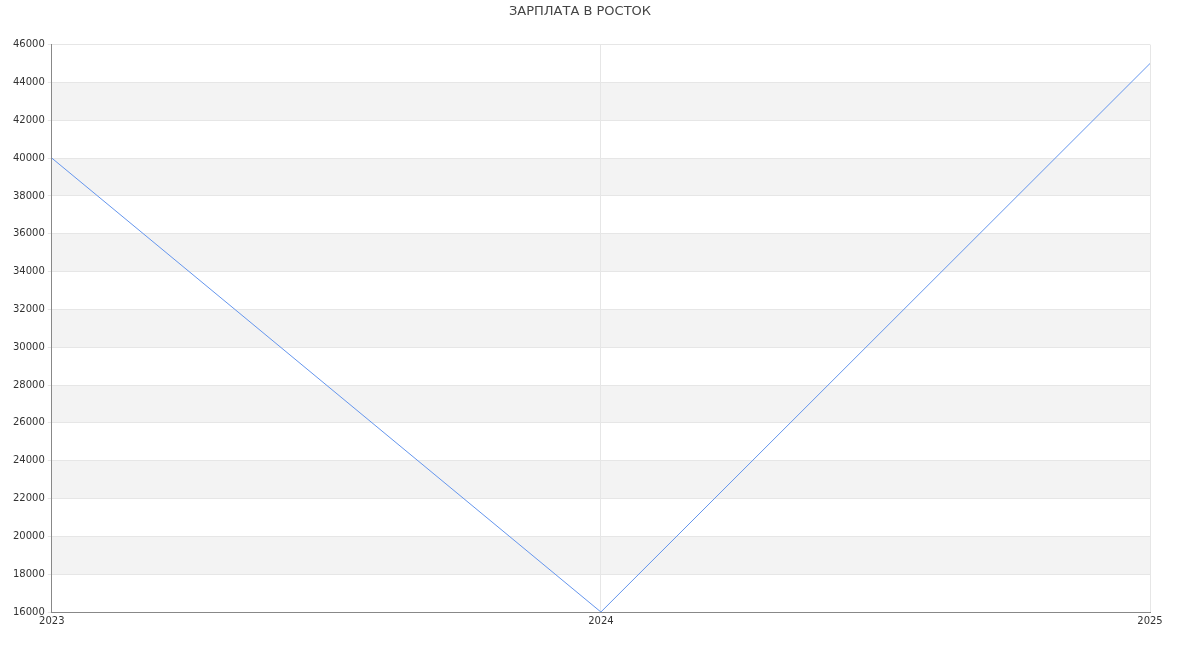  What do you see at coordinates (601, 620) in the screenshot?
I see `x-tick-label: 2024` at bounding box center [601, 620].